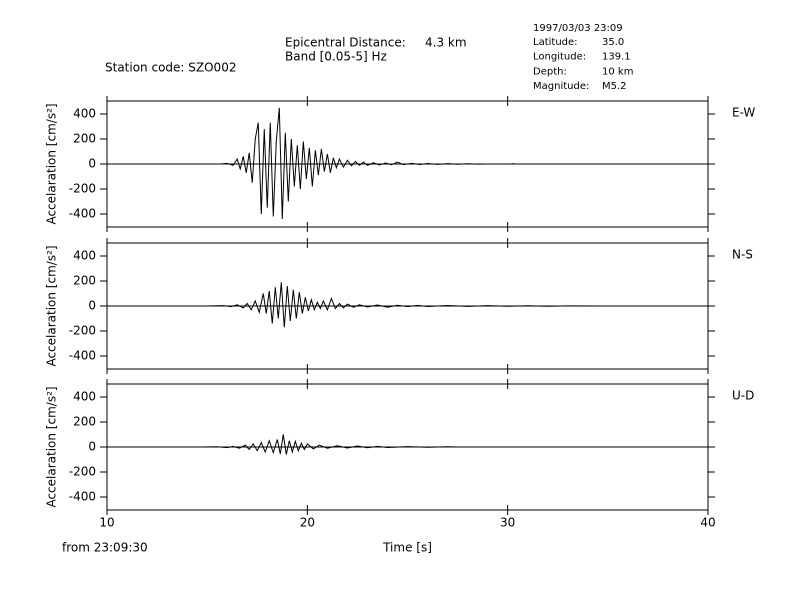 This screenshot has width=792, height=612. I want to click on datetime: 1997/03/03 23:09, so click(578, 28).